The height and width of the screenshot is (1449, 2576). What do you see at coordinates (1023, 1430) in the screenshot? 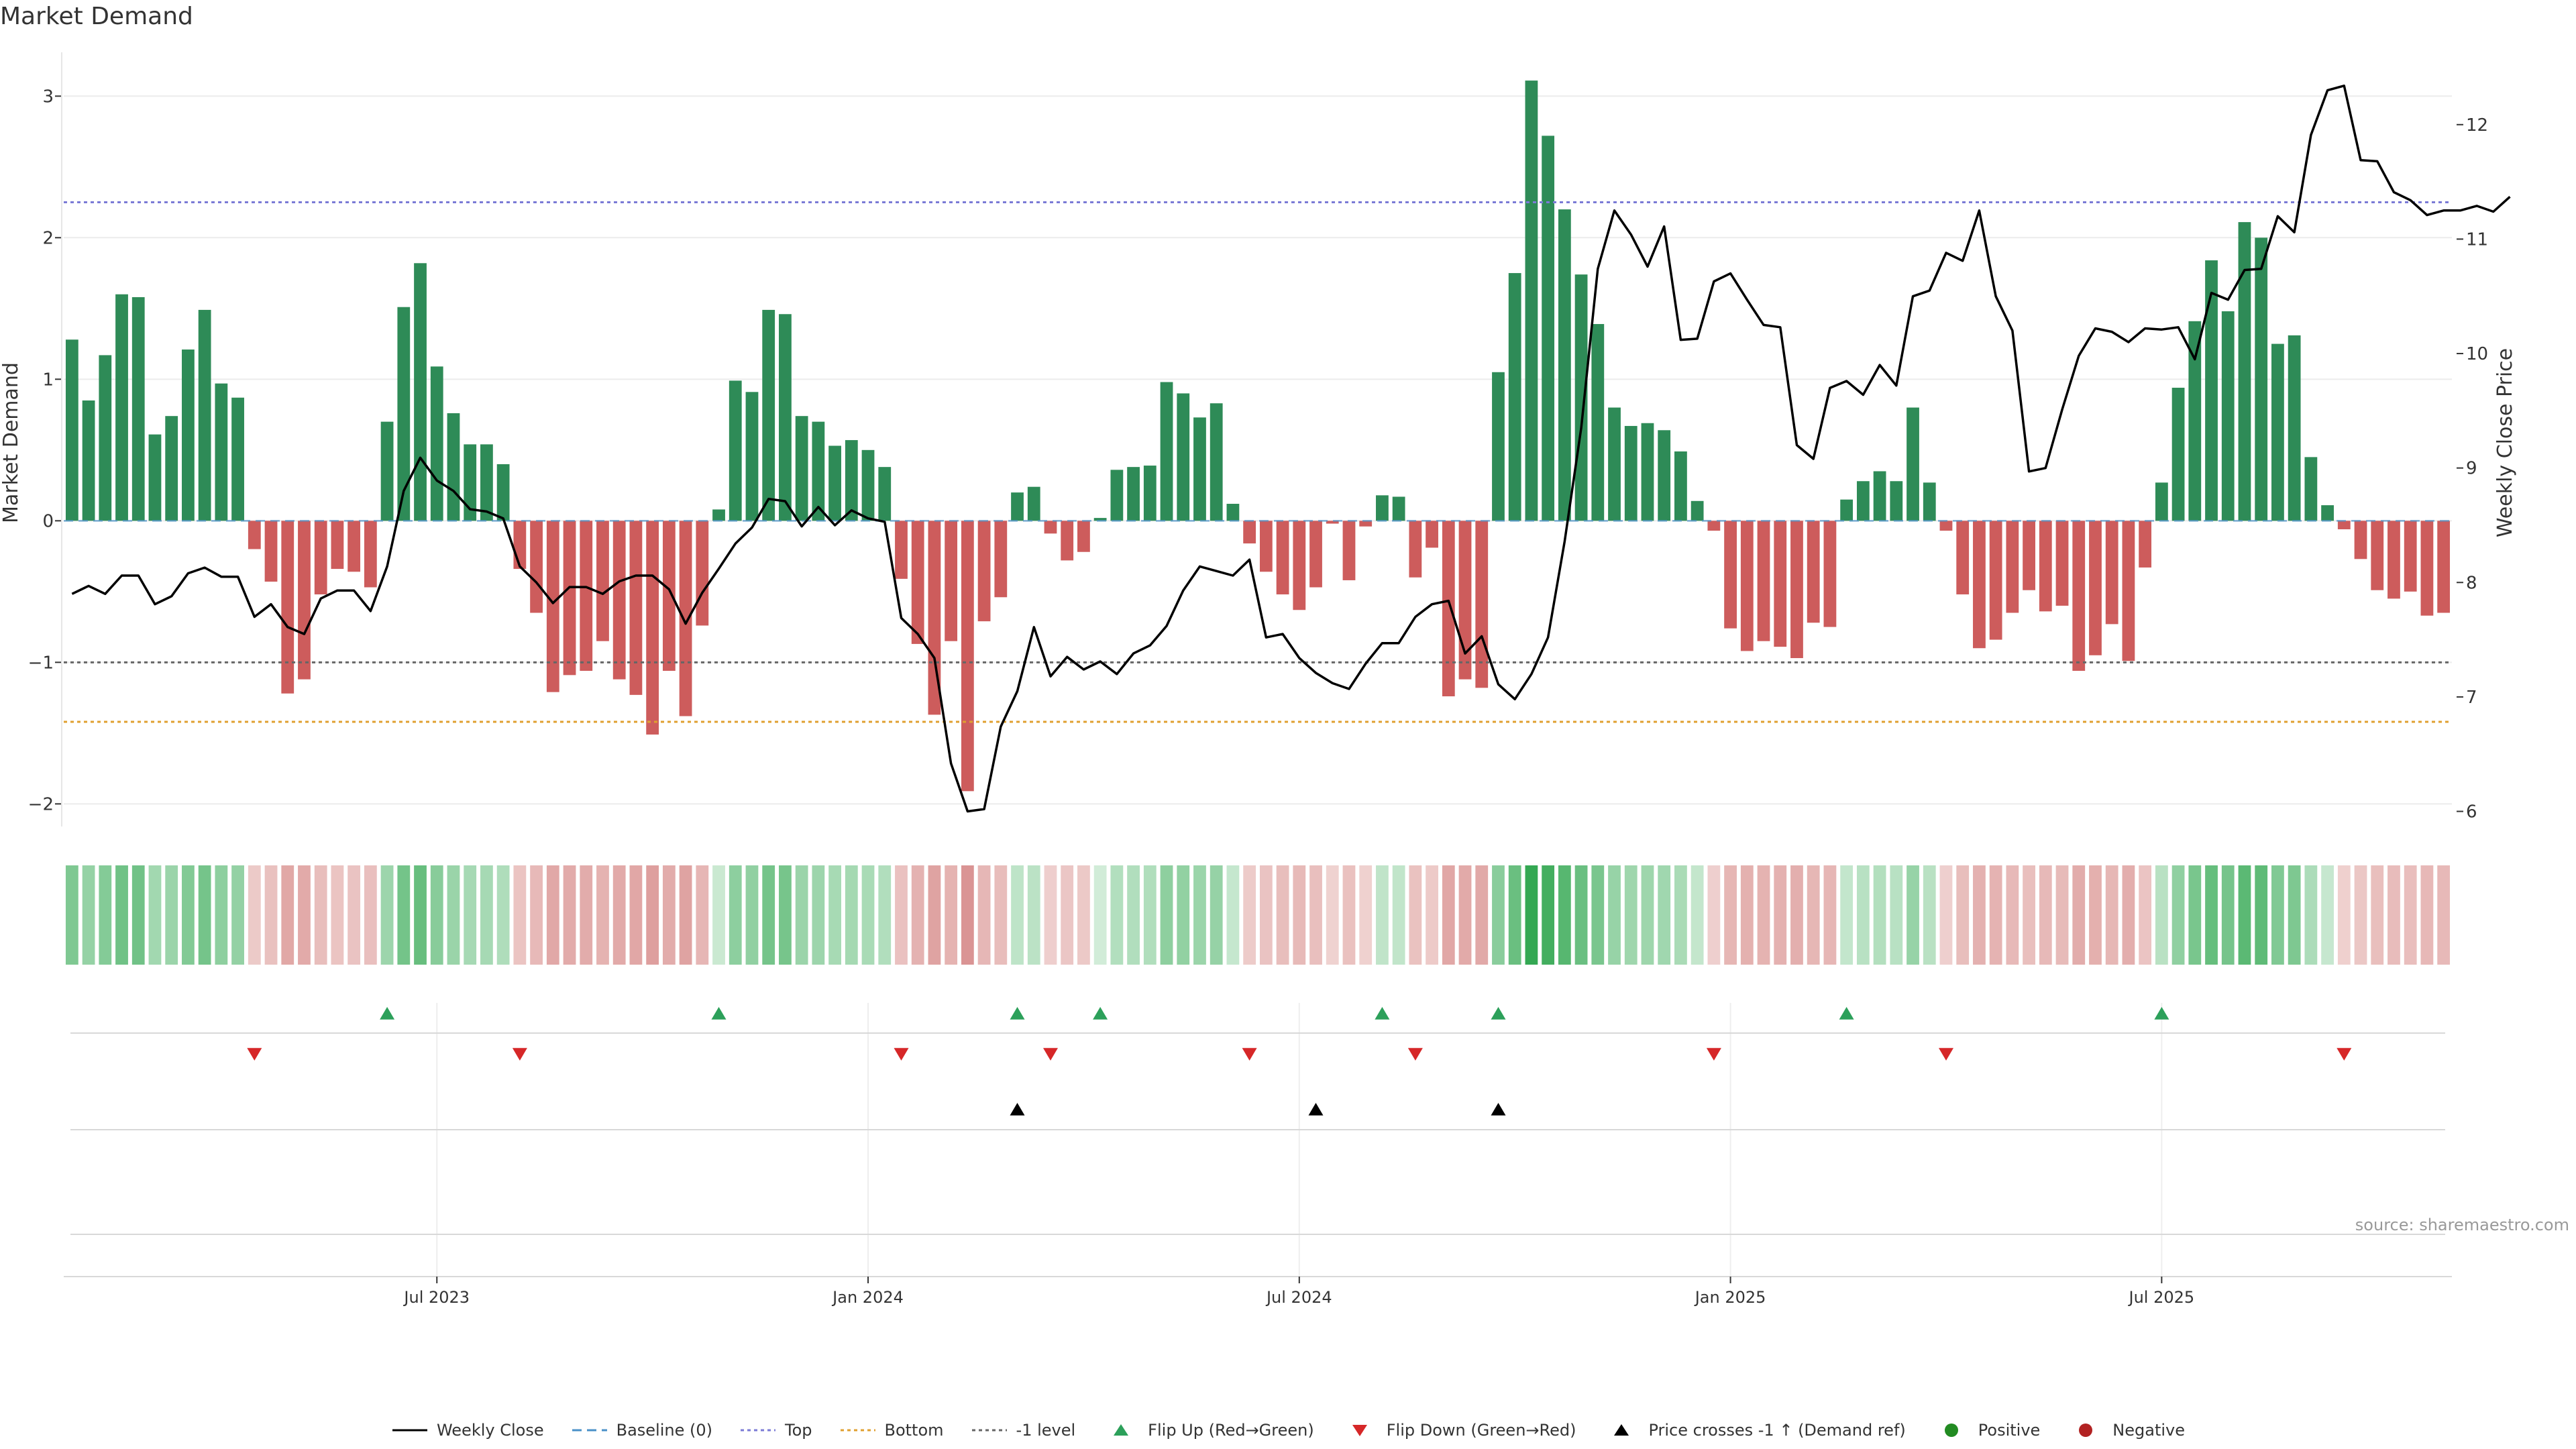
I see `legend-item: -1 level` at bounding box center [1023, 1430].